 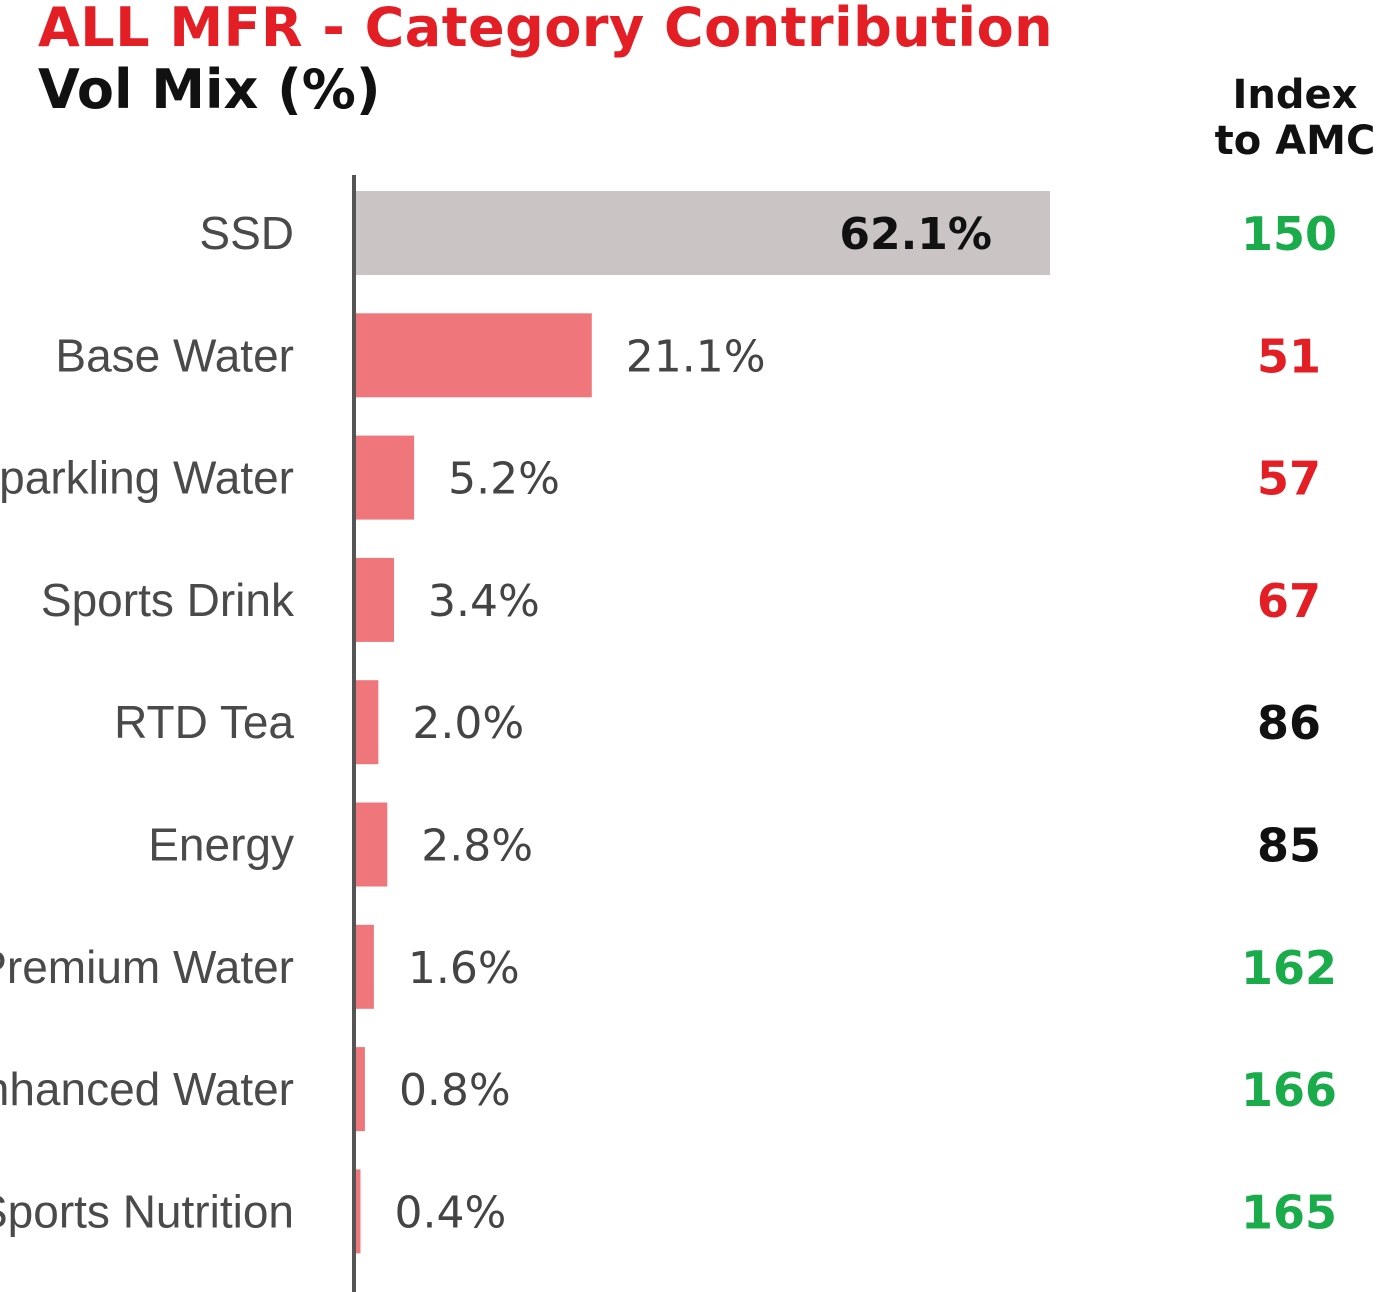 What do you see at coordinates (168, 600) in the screenshot?
I see `category-label: Sports Drink` at bounding box center [168, 600].